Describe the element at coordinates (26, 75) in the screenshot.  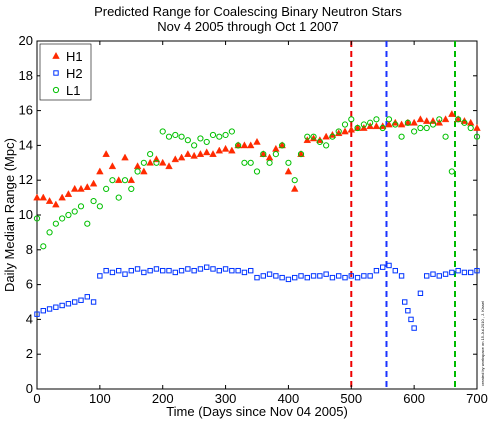
I see `y-tick-label: 18` at that location.